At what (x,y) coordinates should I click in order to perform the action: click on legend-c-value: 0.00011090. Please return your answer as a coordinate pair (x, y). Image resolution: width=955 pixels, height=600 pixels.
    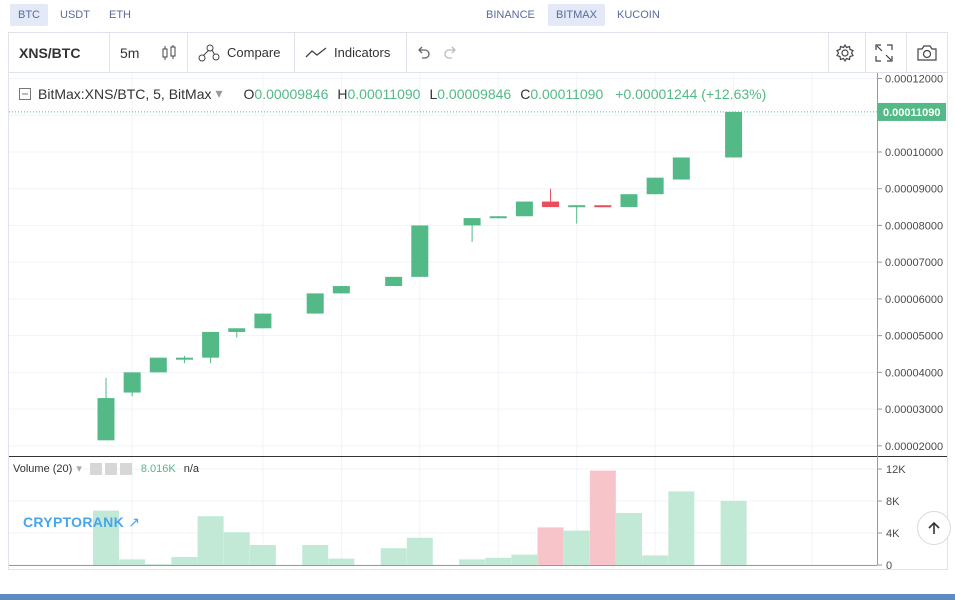
    Looking at the image, I should click on (567, 93).